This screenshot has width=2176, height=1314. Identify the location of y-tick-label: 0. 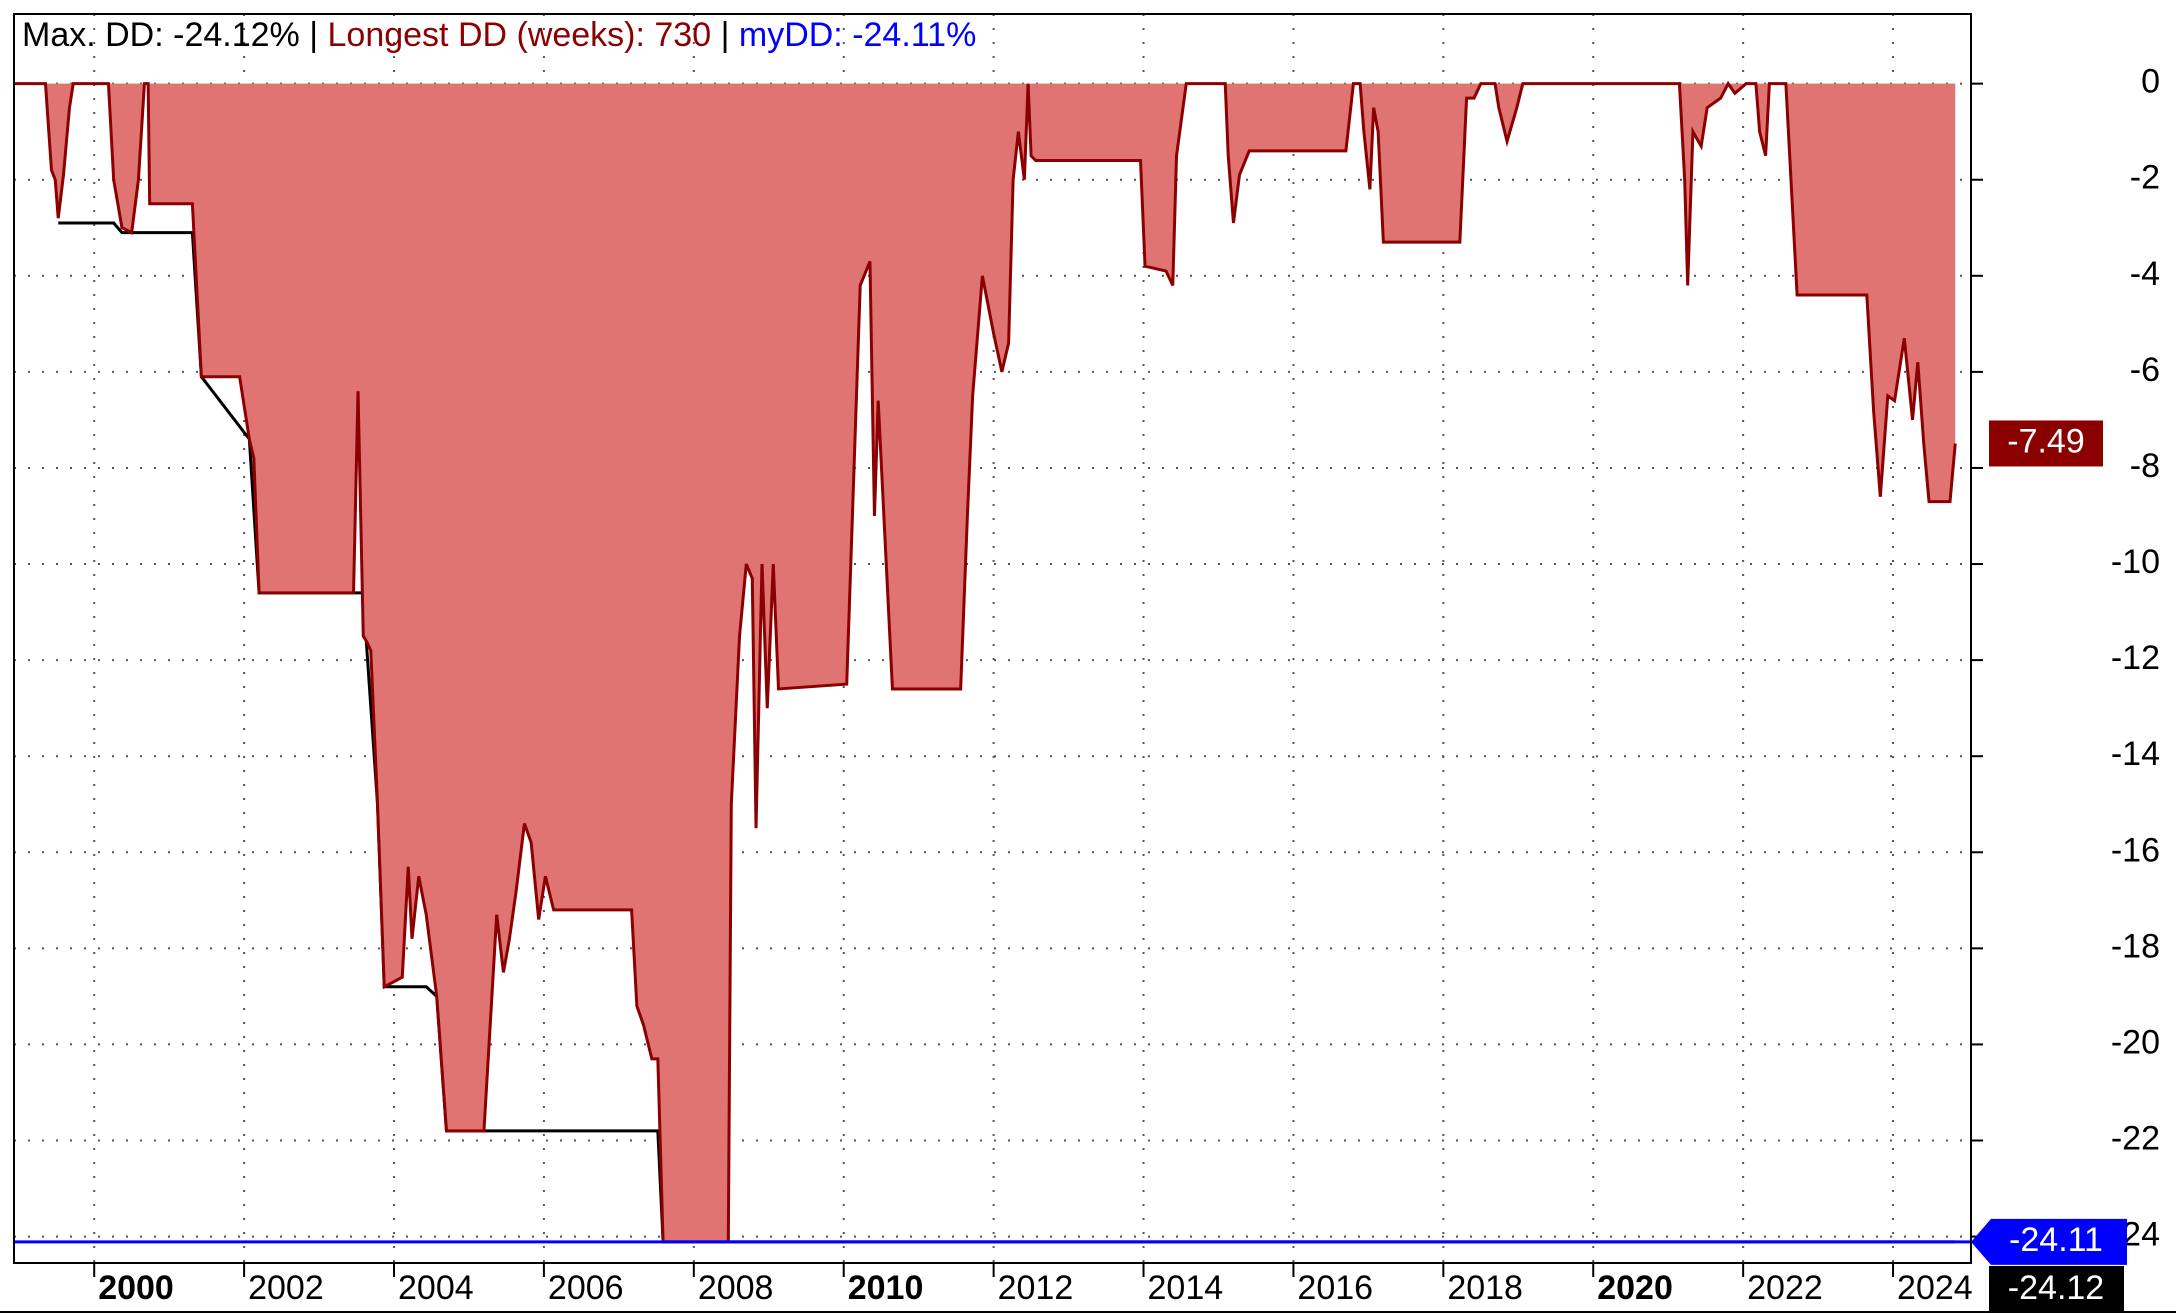
(2150, 82).